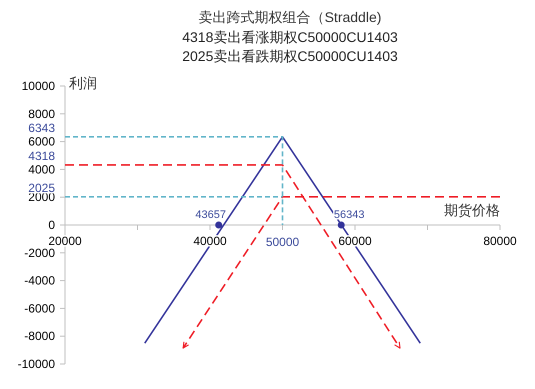 This screenshot has height=389, width=535. What do you see at coordinates (42, 169) in the screenshot?
I see `y-tick-label: 4000` at bounding box center [42, 169].